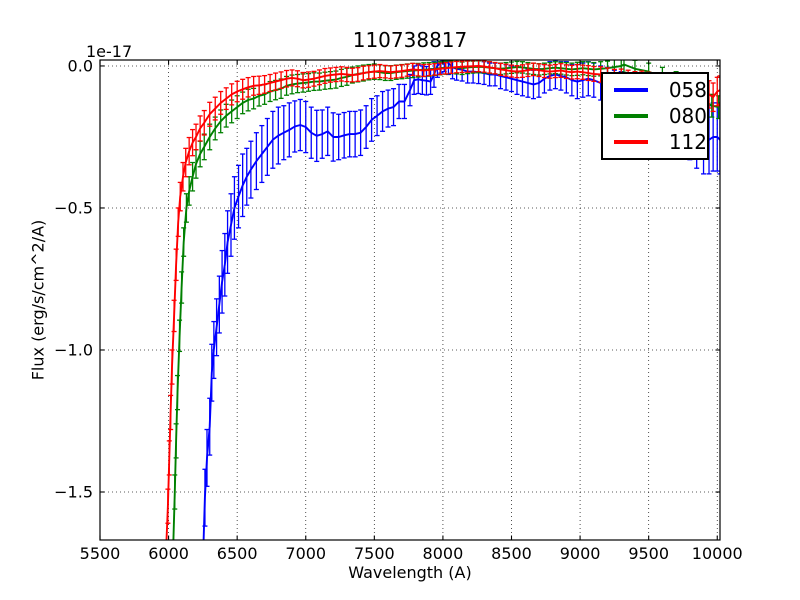  What do you see at coordinates (648, 553) in the screenshot?
I see `svg-text: 9500` at bounding box center [648, 553].